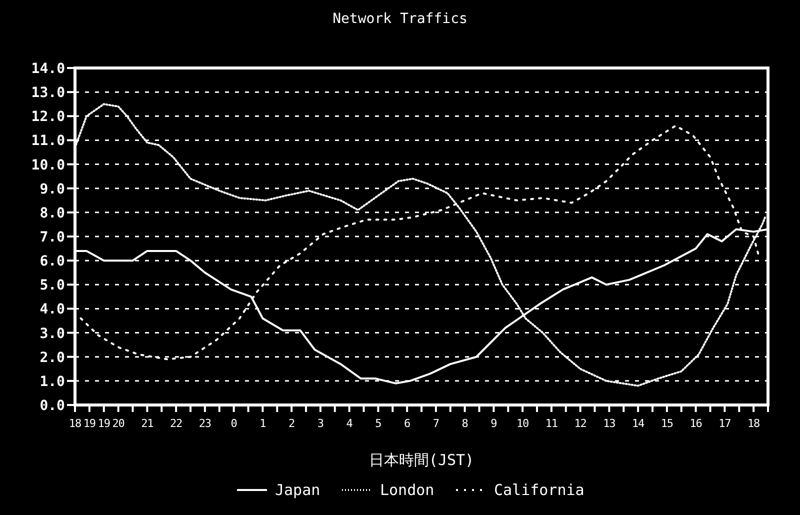 The height and width of the screenshot is (515, 800). Describe the element at coordinates (233, 423) in the screenshot. I see `x-tick-label: 0` at that location.